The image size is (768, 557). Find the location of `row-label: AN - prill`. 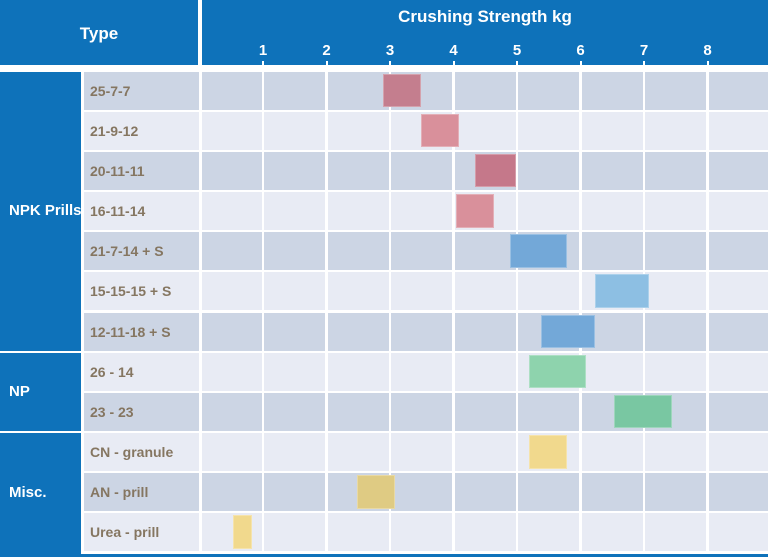

row-label: AN - prill is located at coordinates (141, 493).